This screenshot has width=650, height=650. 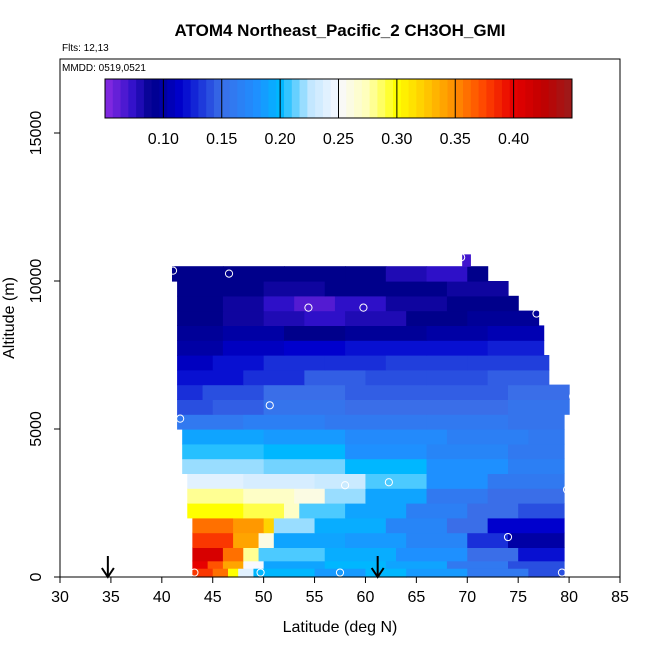 I want to click on flight-arrows, so click(x=243, y=567).